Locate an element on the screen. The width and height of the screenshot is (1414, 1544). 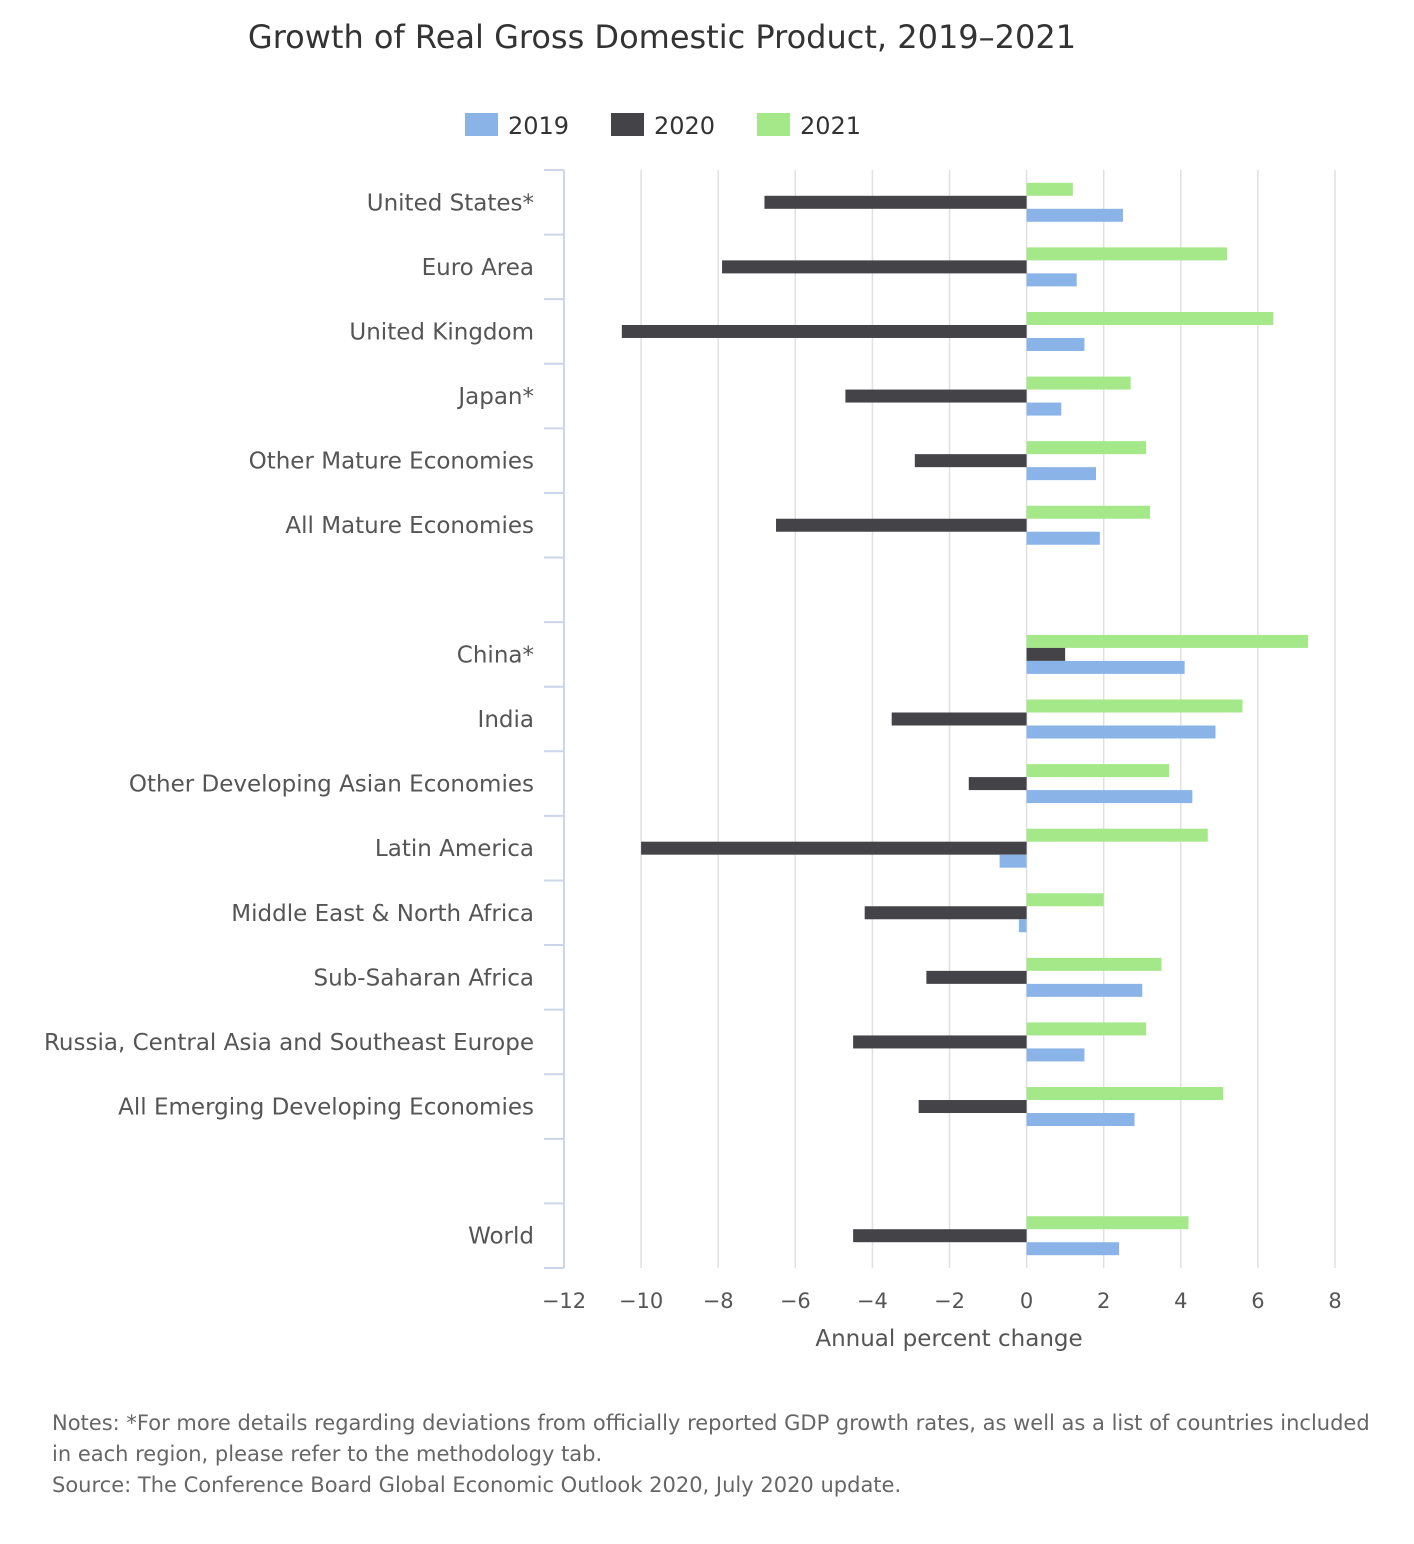
x-tick-label: 2 is located at coordinates (1103, 1301).